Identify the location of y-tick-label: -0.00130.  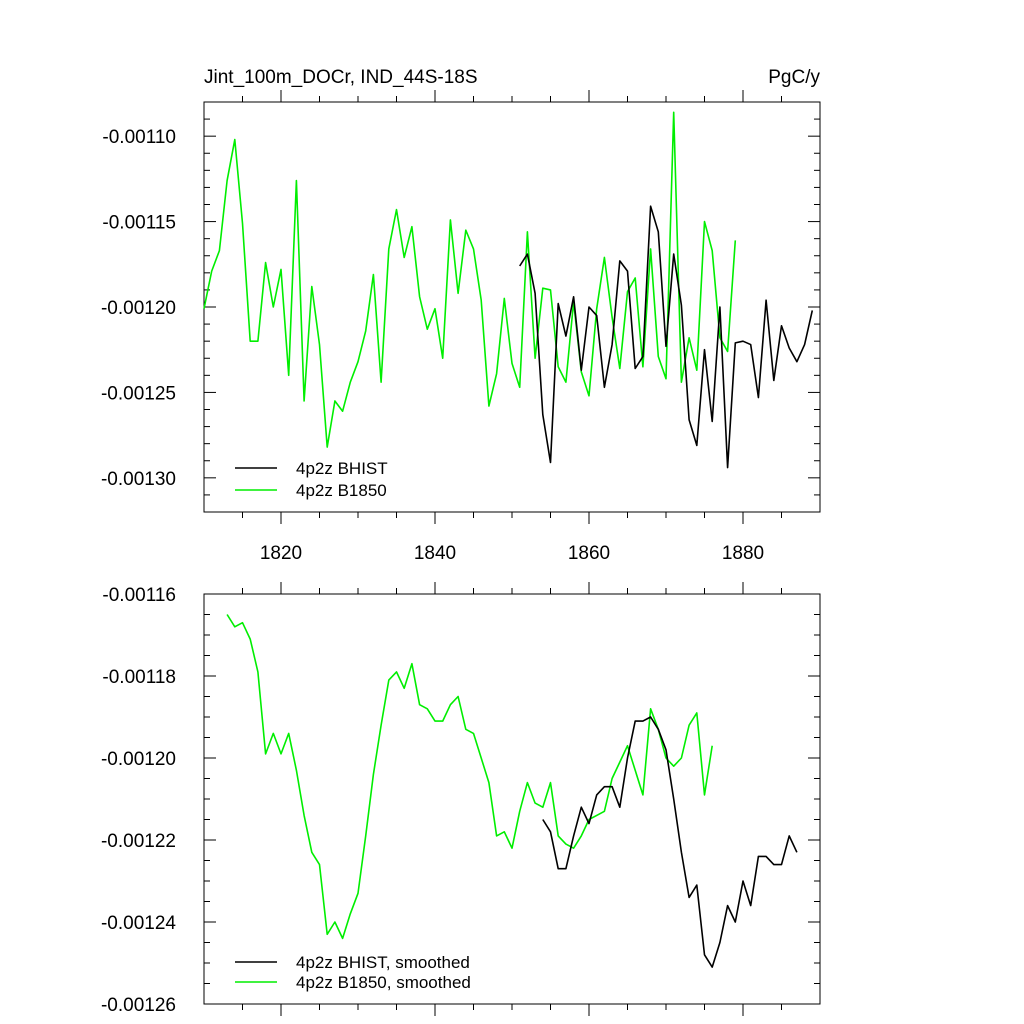
(138, 479).